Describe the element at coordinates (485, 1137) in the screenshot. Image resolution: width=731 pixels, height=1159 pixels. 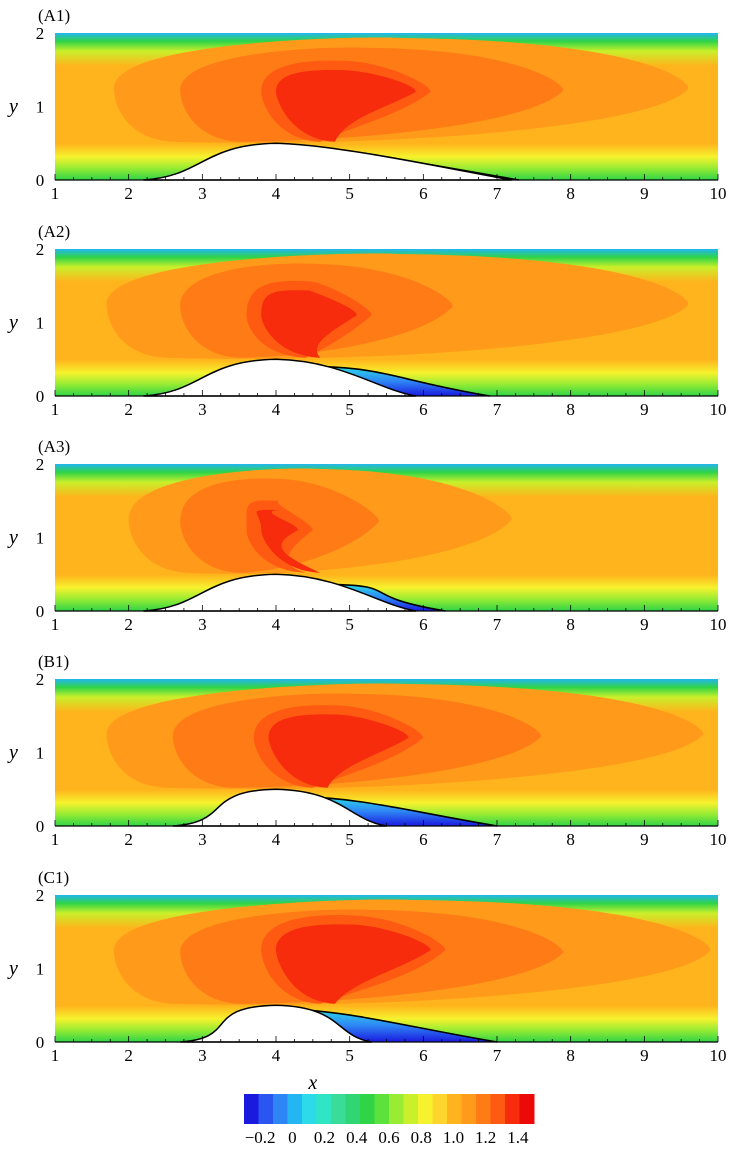
I see `colorbar-tick-label: 1.2` at that location.